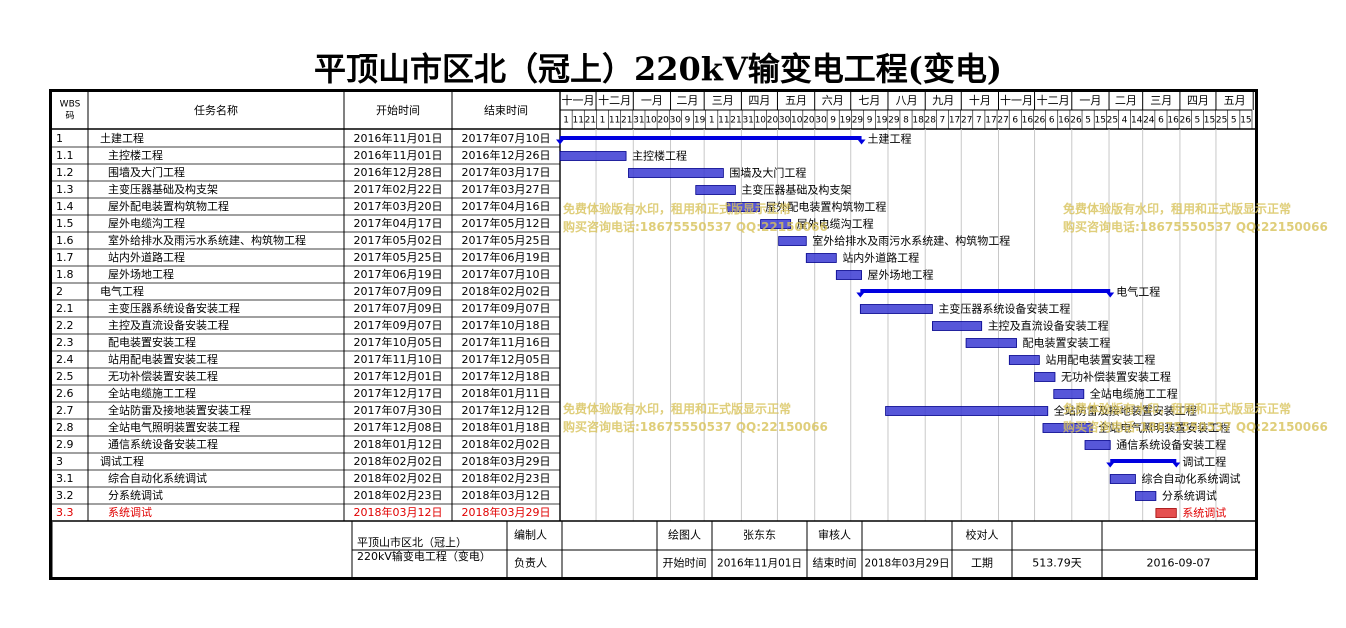 Image resolution: width=1346 pixels, height=628 pixels. What do you see at coordinates (65, 512) in the screenshot?
I see `task-wbs: 3.3` at bounding box center [65, 512].